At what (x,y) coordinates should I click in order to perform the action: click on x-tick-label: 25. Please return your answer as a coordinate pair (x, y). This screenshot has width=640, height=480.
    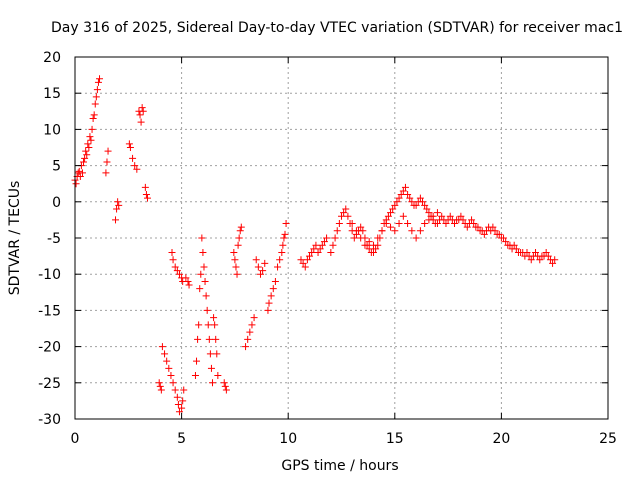
    Looking at the image, I should click on (608, 439).